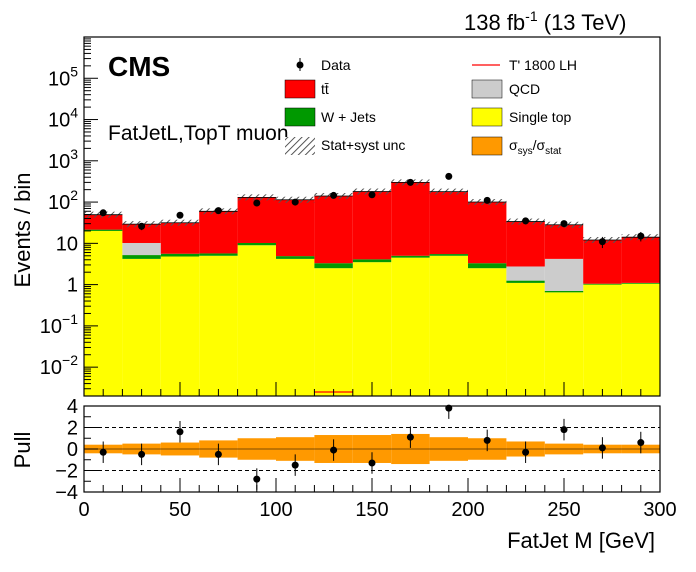 Image resolution: width=696 pixels, height=572 pixels. What do you see at coordinates (524, 89) in the screenshot?
I see `legend-label-qcd: QCD` at bounding box center [524, 89].